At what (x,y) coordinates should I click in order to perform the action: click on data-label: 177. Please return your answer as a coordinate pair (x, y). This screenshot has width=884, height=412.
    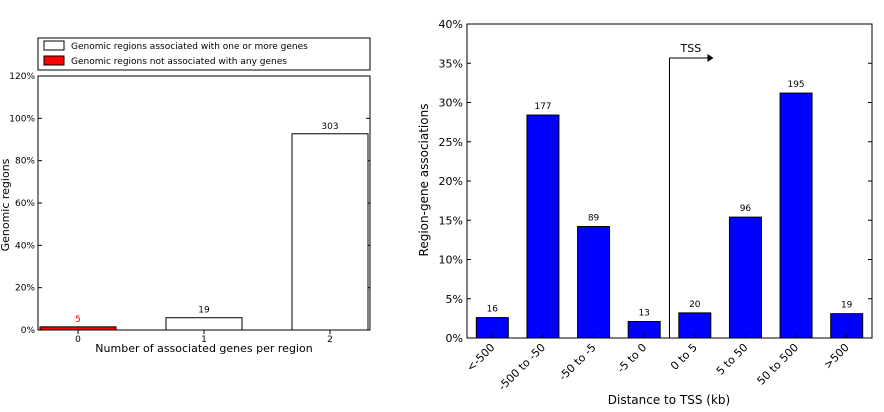
    Looking at the image, I should click on (542, 107).